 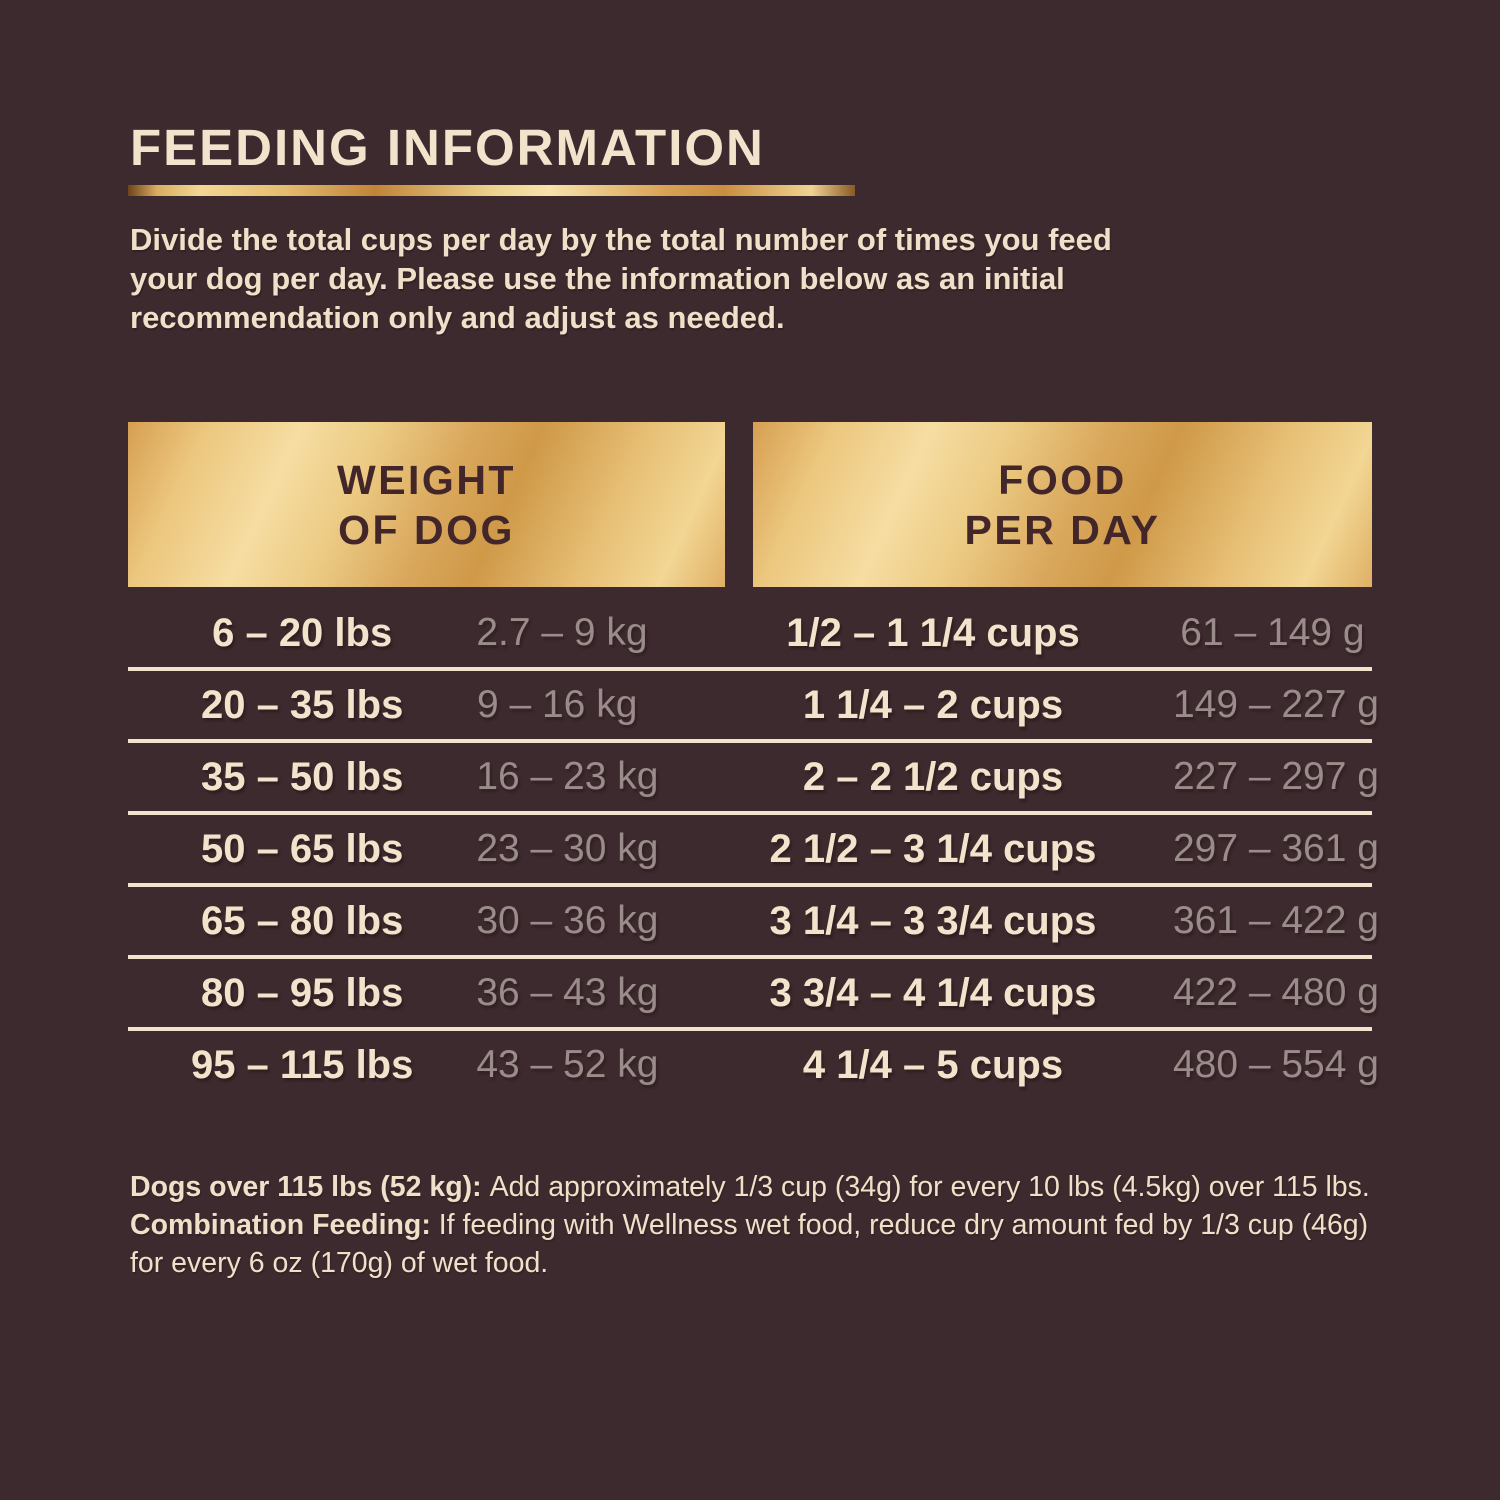 What do you see at coordinates (1275, 920) in the screenshot?
I see `food-grams-cell: 361 – 422 g` at bounding box center [1275, 920].